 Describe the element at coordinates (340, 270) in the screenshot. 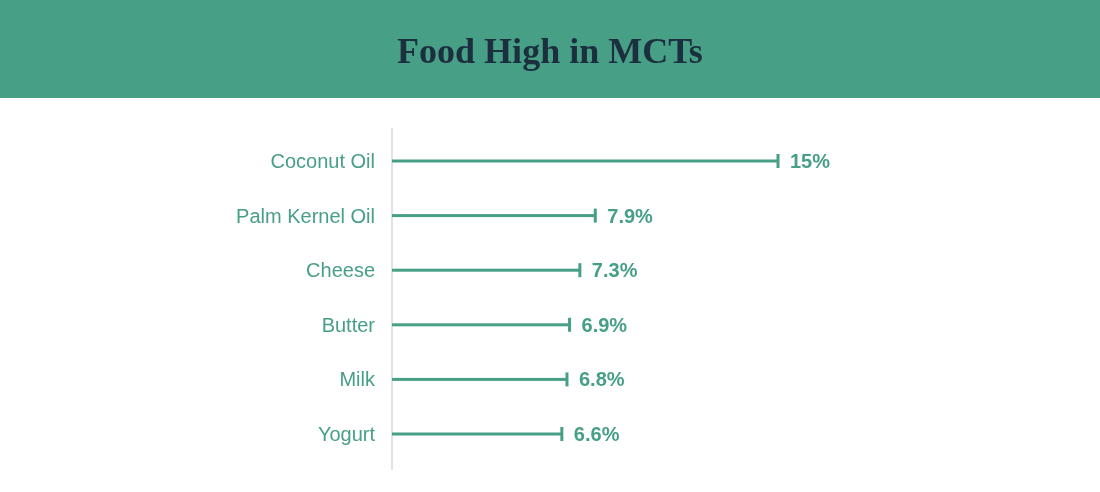

I see `y-tick-label: Cheese` at that location.